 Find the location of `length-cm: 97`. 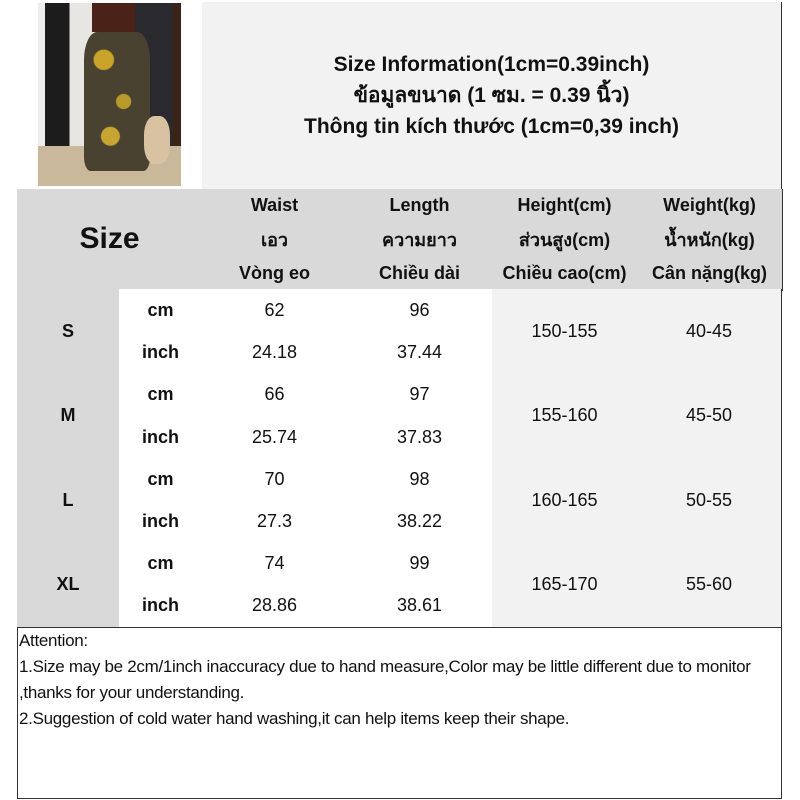

length-cm: 97 is located at coordinates (420, 395).